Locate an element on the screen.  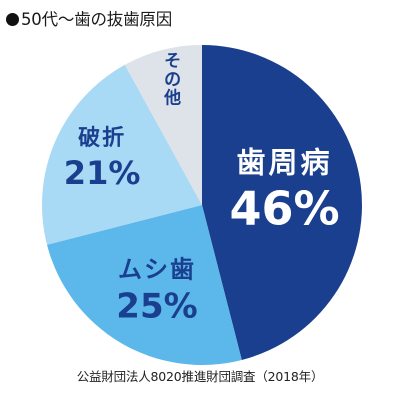
pie-label-name-1: 歯周病 is located at coordinates (284, 163).